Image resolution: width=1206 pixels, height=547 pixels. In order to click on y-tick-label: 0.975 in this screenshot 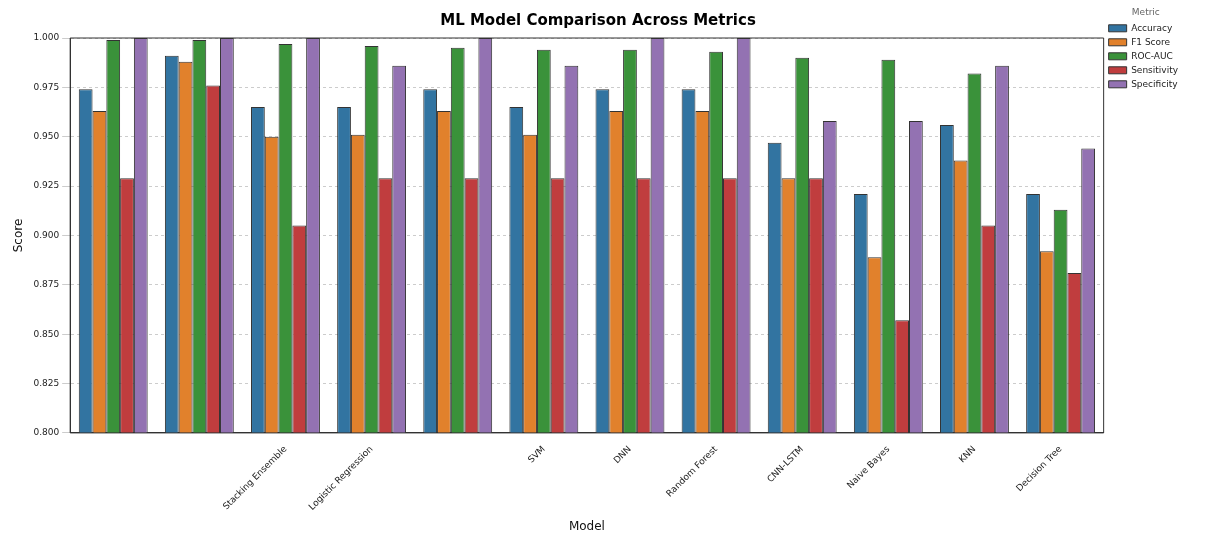, I will do `click(46, 86)`.